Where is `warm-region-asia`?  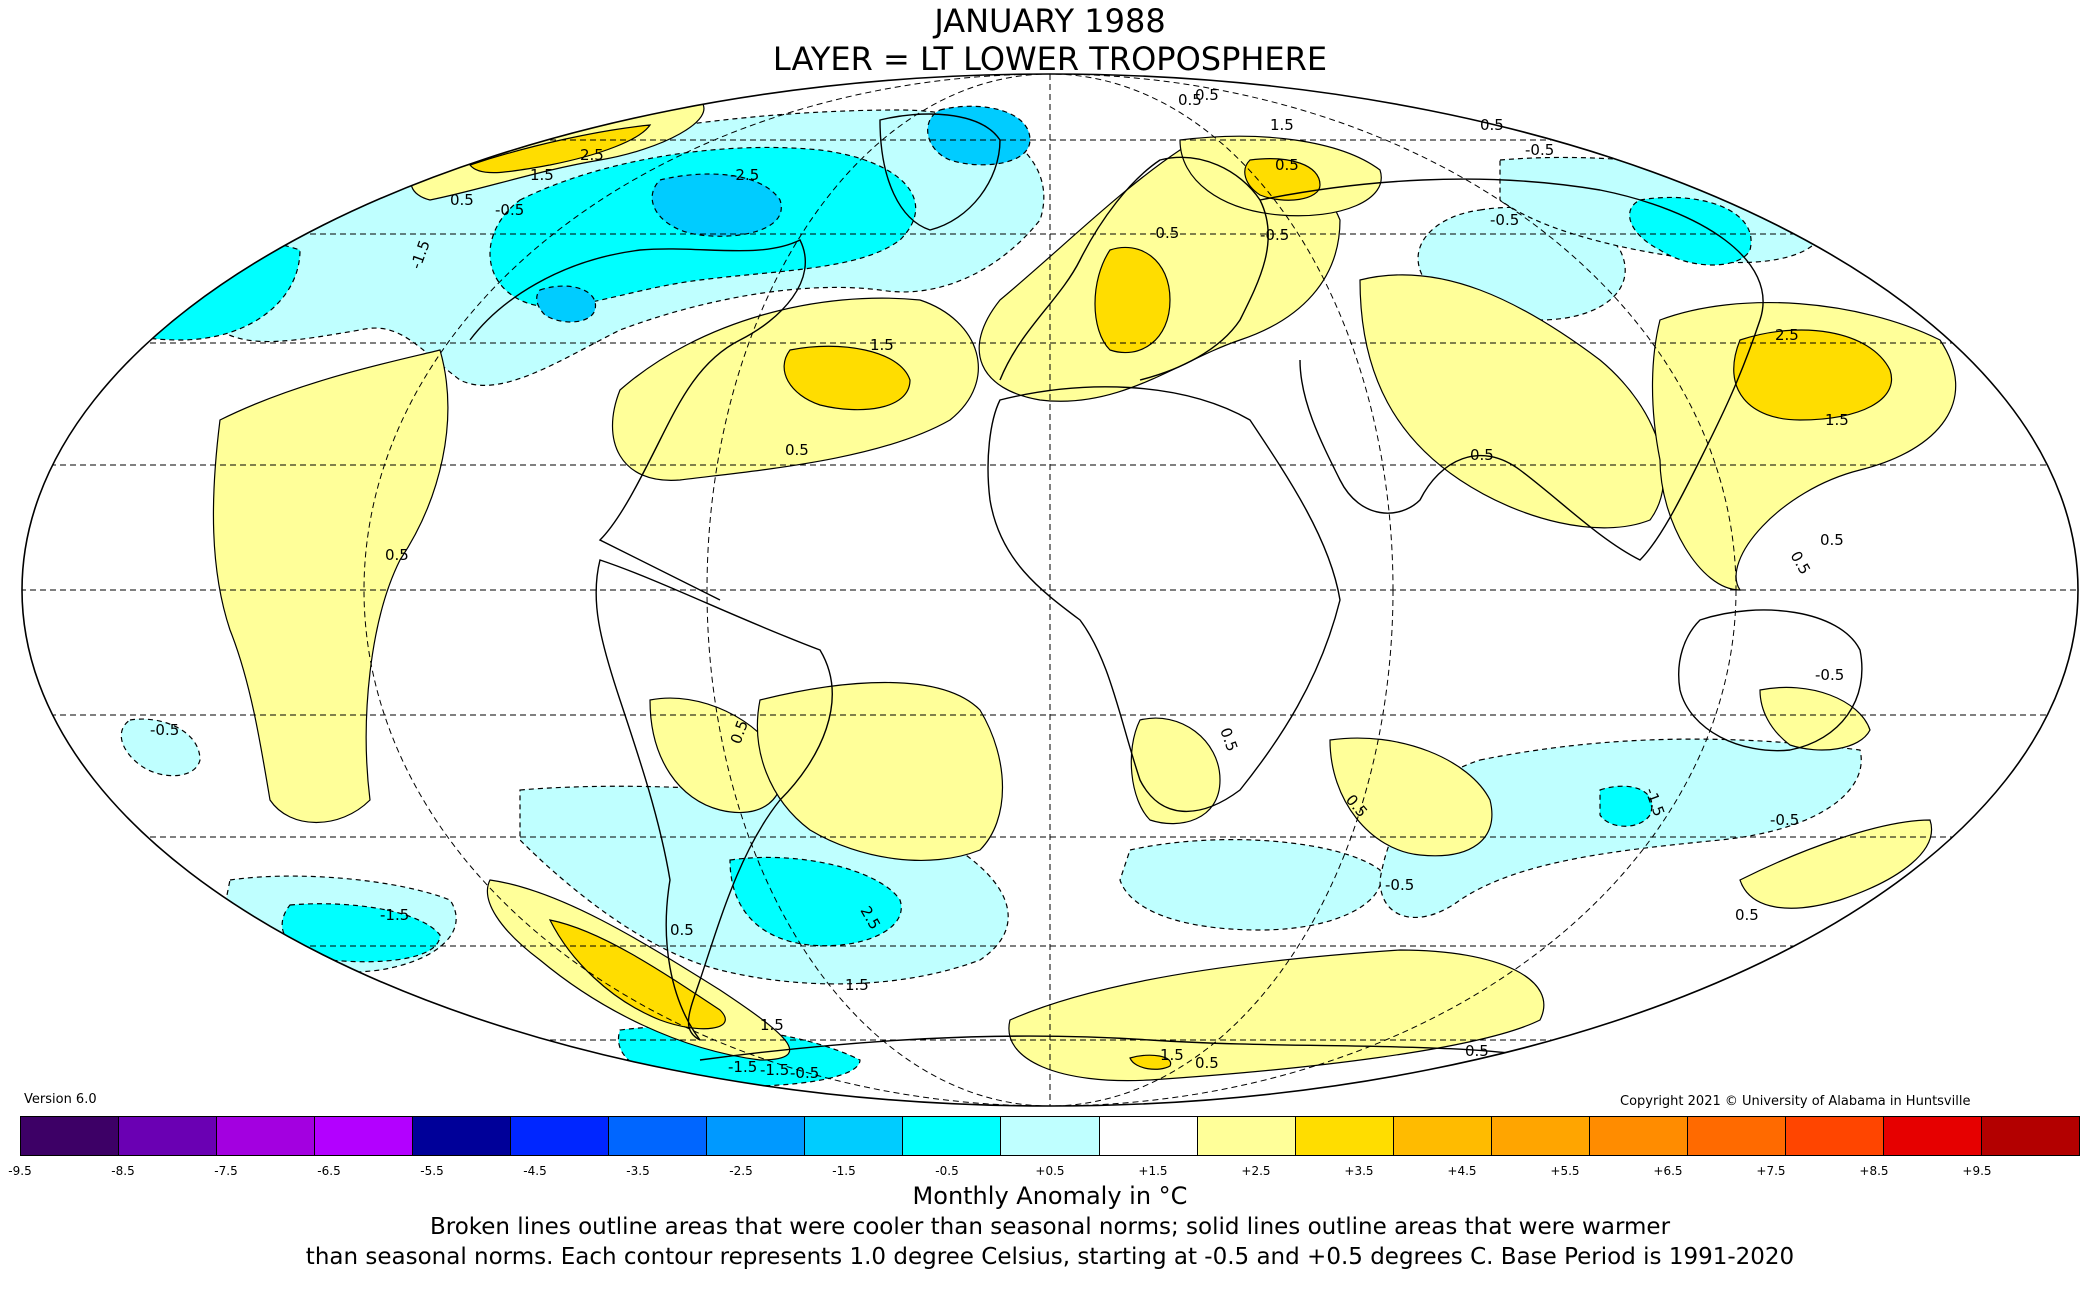
warm-region-asia is located at coordinates (1512, 401).